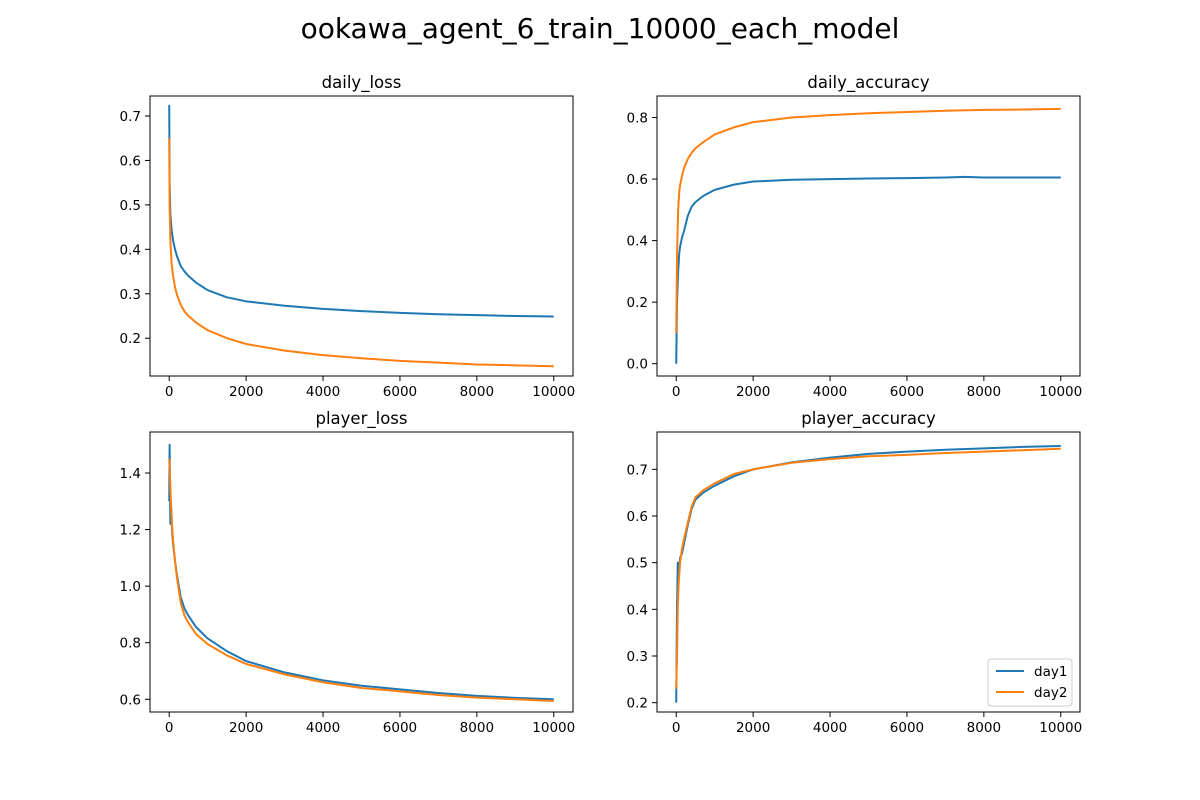 The height and width of the screenshot is (800, 1200). I want to click on legend-label-day1: day1, so click(1050, 672).